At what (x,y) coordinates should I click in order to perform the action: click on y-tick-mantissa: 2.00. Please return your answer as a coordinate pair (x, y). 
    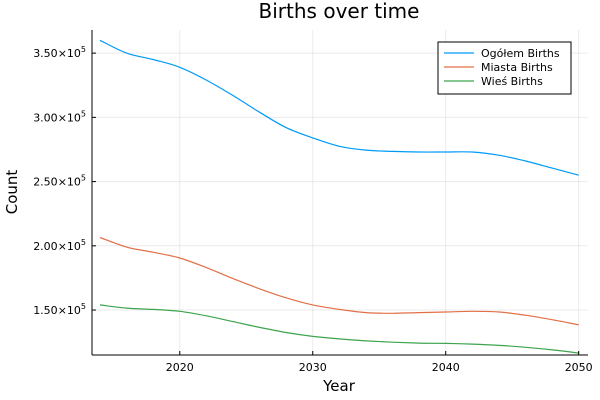
    Looking at the image, I should click on (45, 246).